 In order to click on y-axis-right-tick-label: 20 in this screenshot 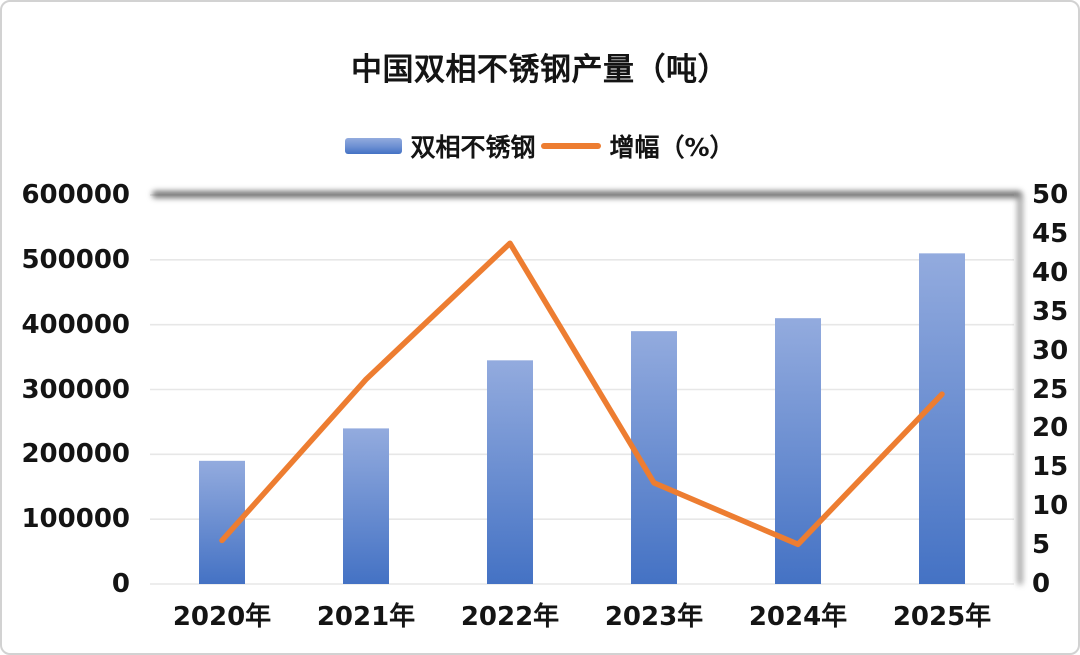, I will do `click(1050, 428)`.